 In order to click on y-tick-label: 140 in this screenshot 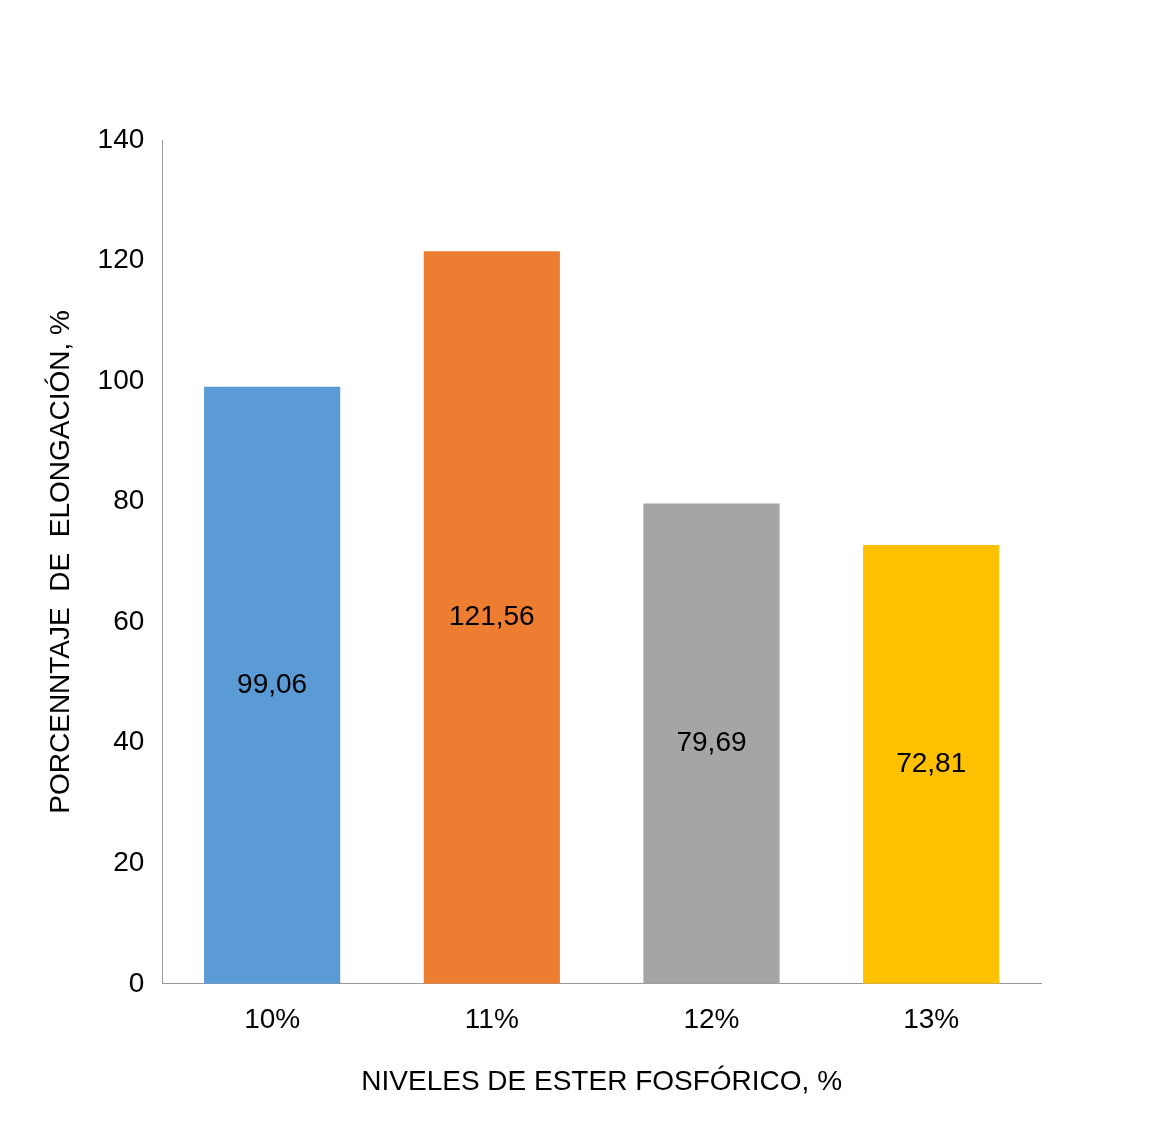, I will do `click(121, 138)`.